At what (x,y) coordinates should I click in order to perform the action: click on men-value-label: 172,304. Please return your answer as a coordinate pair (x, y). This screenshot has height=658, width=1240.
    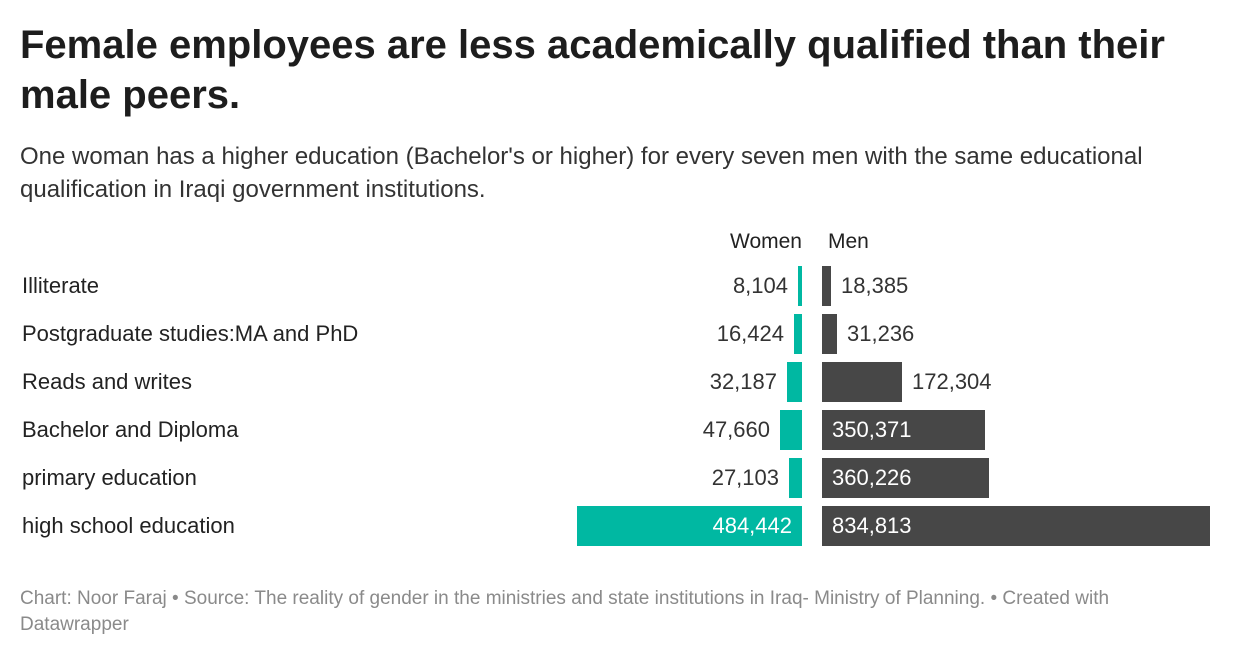
    Looking at the image, I should click on (952, 381).